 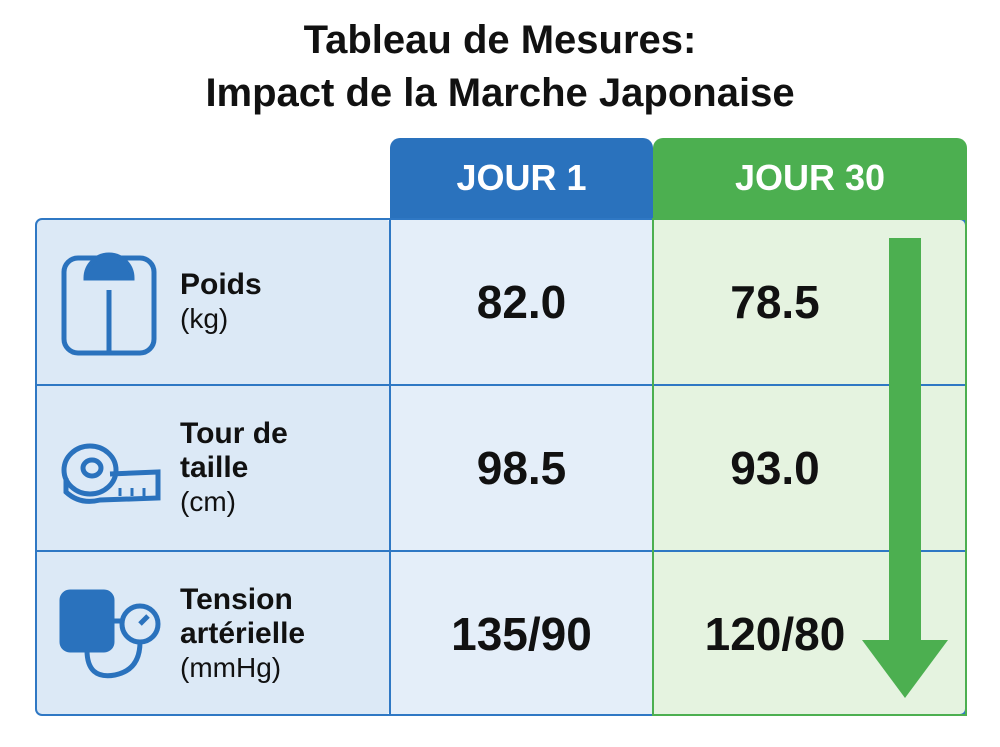 What do you see at coordinates (204, 318) in the screenshot?
I see `row-unit: (kg)` at bounding box center [204, 318].